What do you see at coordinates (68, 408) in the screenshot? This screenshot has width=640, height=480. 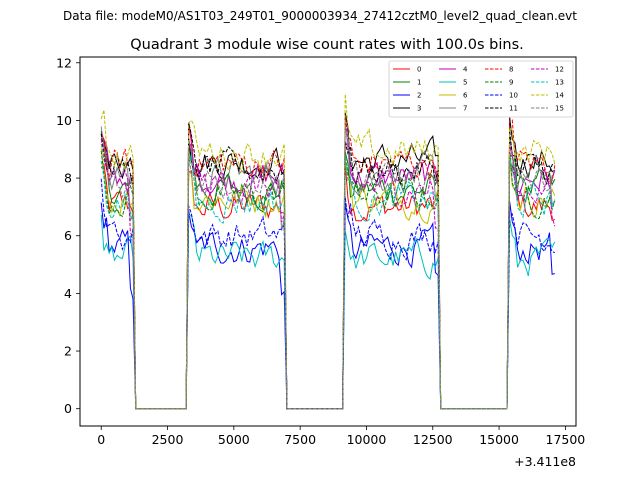 I see `y-tick-label: 0` at bounding box center [68, 408].